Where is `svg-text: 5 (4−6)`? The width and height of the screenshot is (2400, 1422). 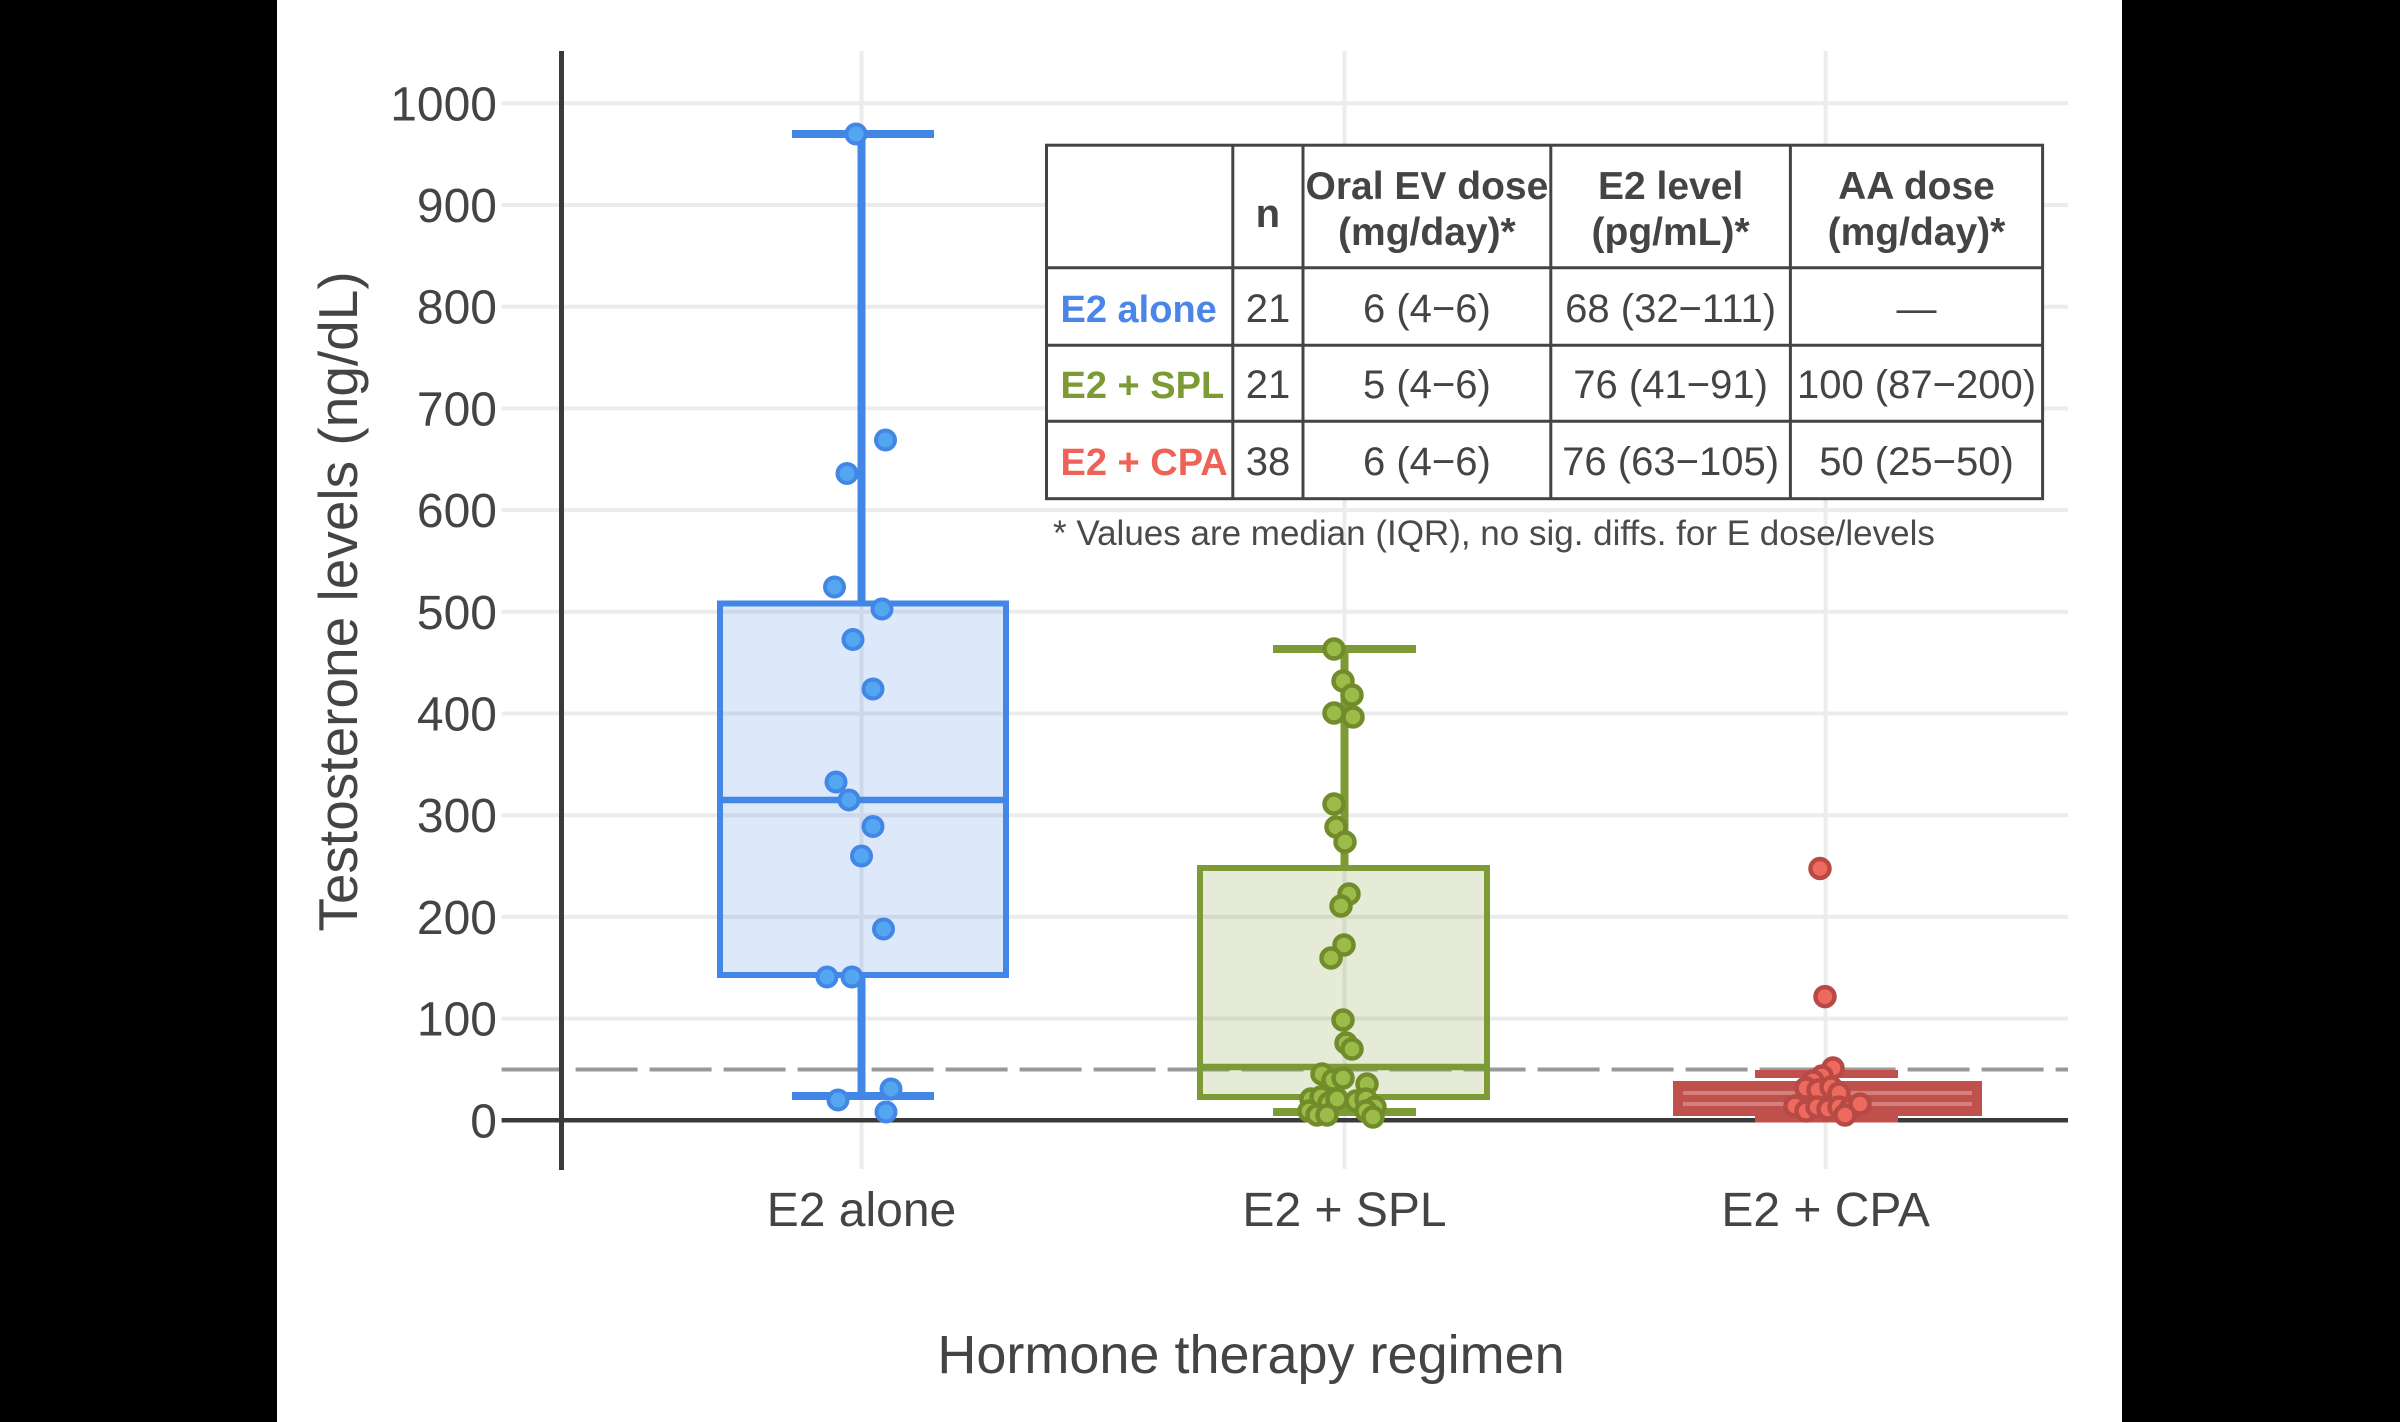 svg-text: 5 (4−6) is located at coordinates (1427, 385).